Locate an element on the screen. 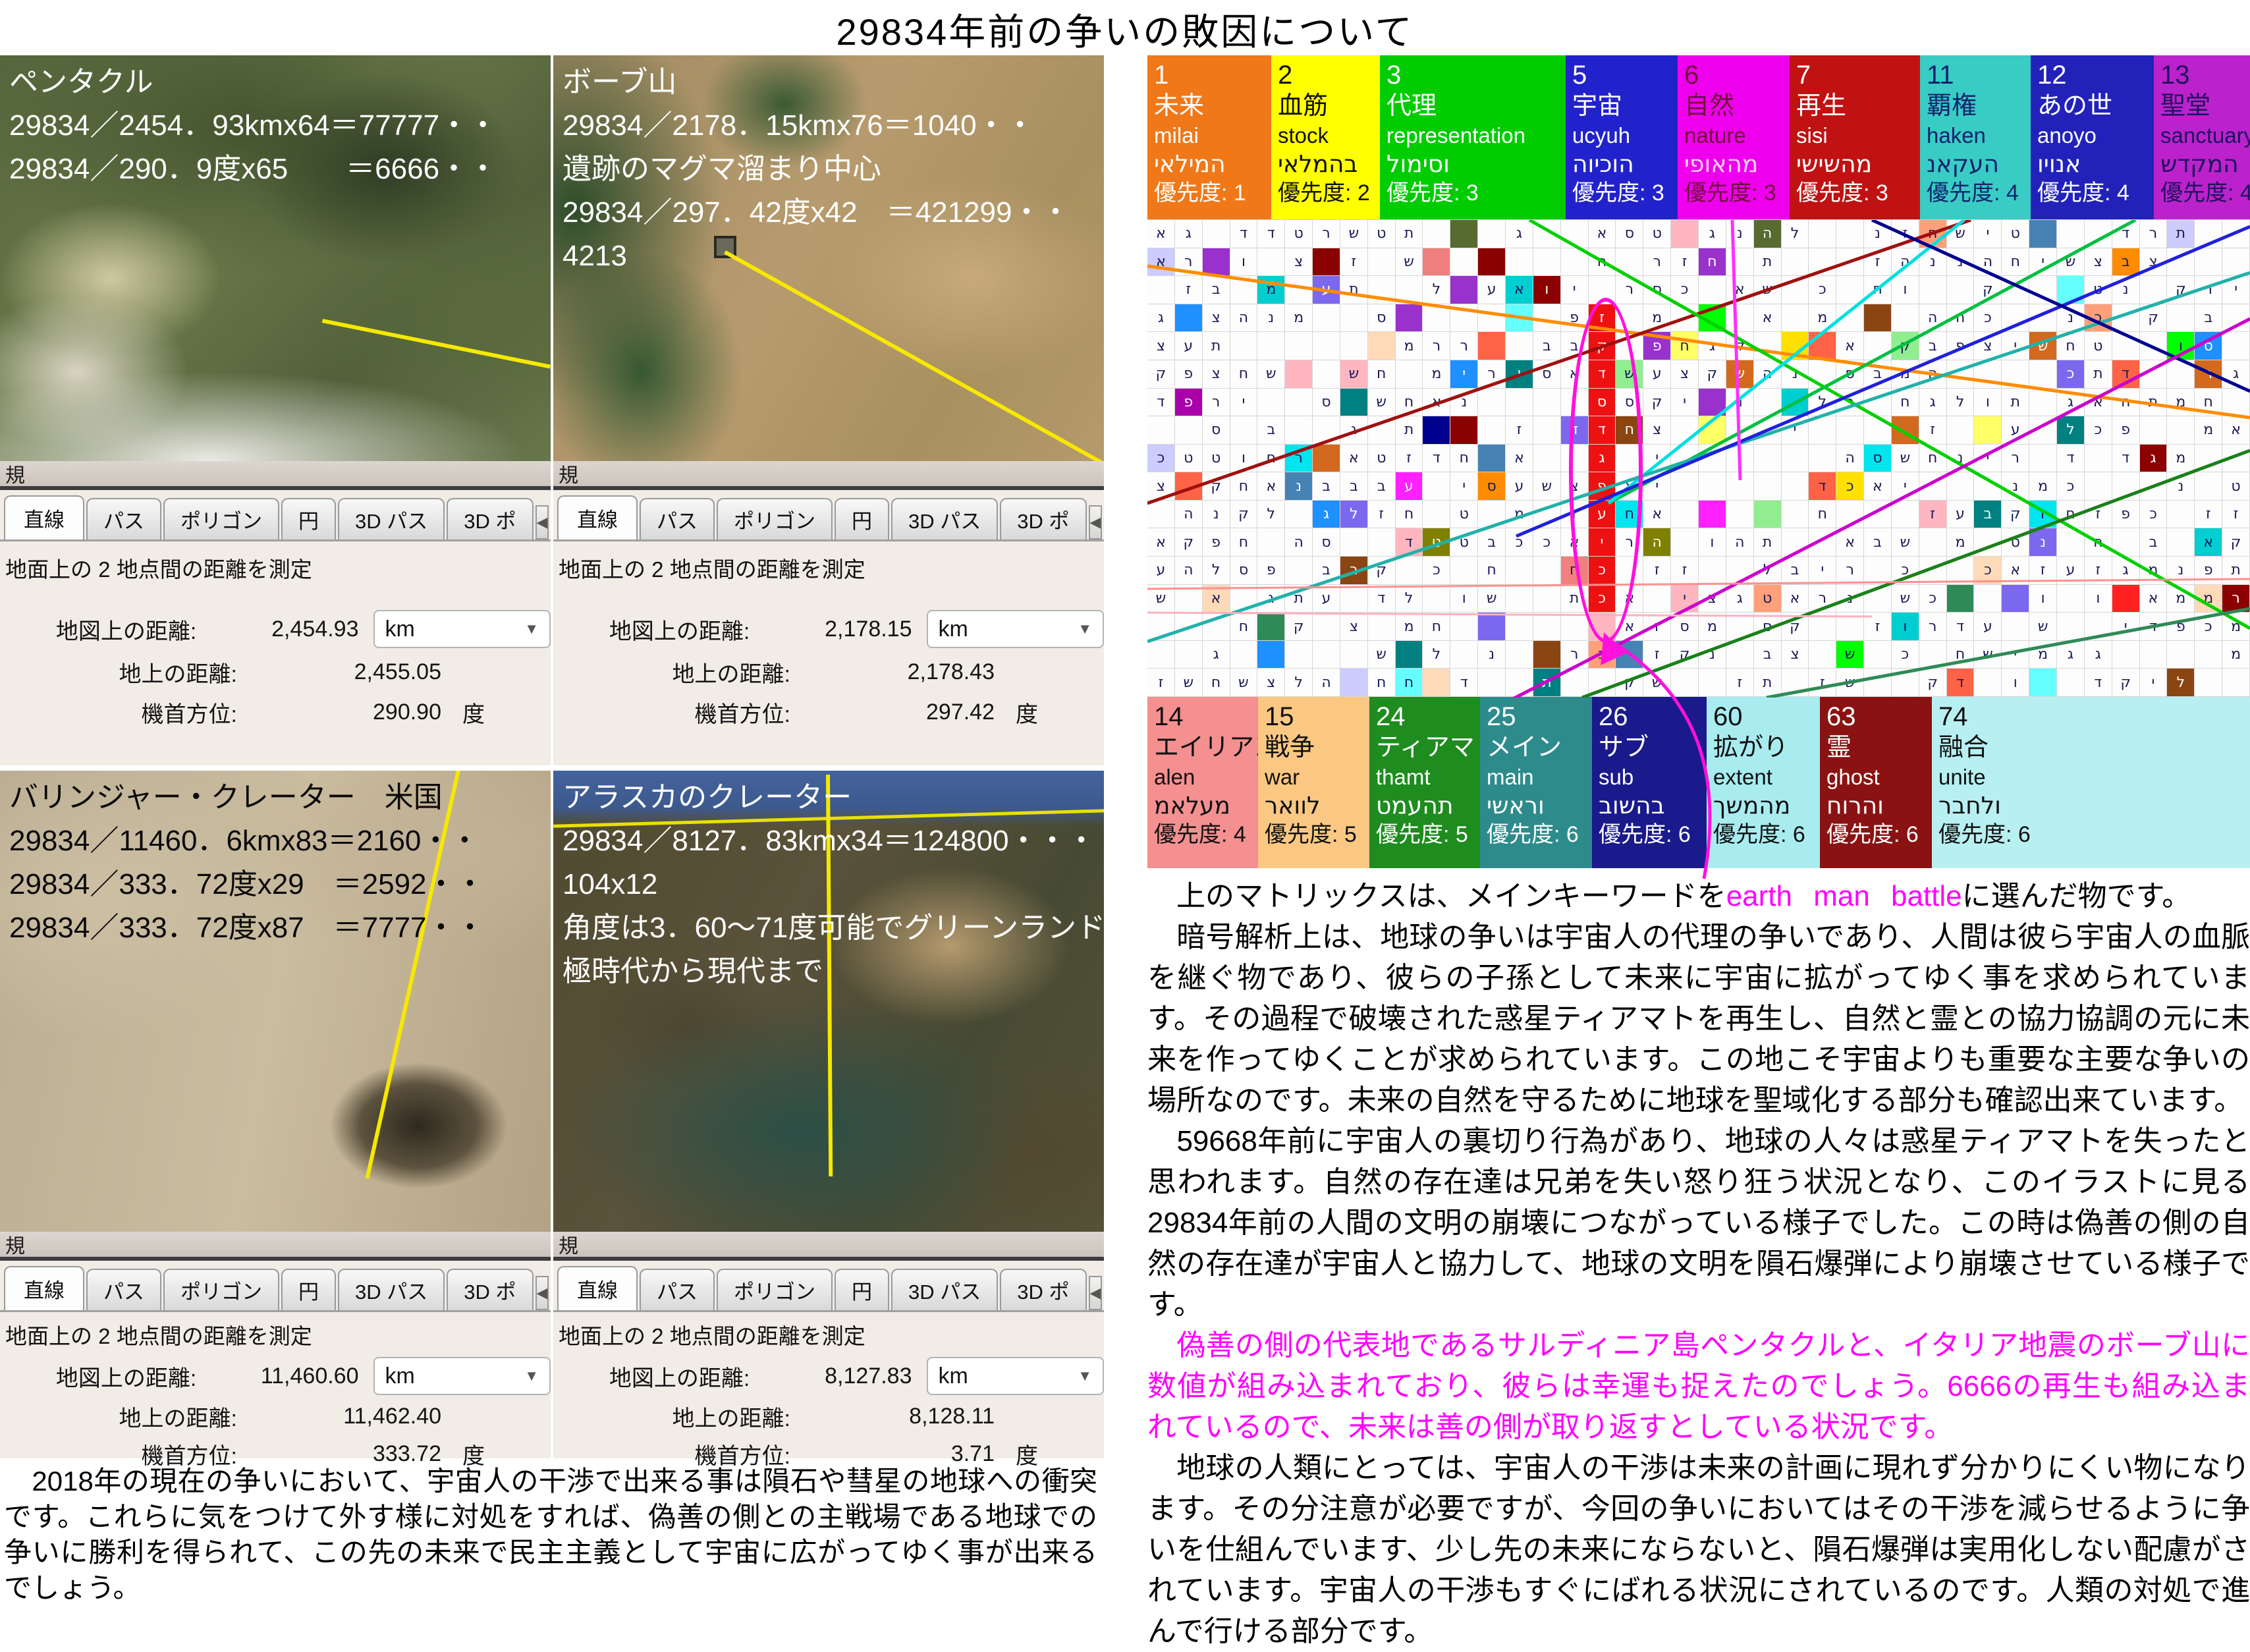 This screenshot has width=2250, height=1652. matrix-column-24: 24ティアマトthamtתהעמט優先度: 5 is located at coordinates (1424, 782).